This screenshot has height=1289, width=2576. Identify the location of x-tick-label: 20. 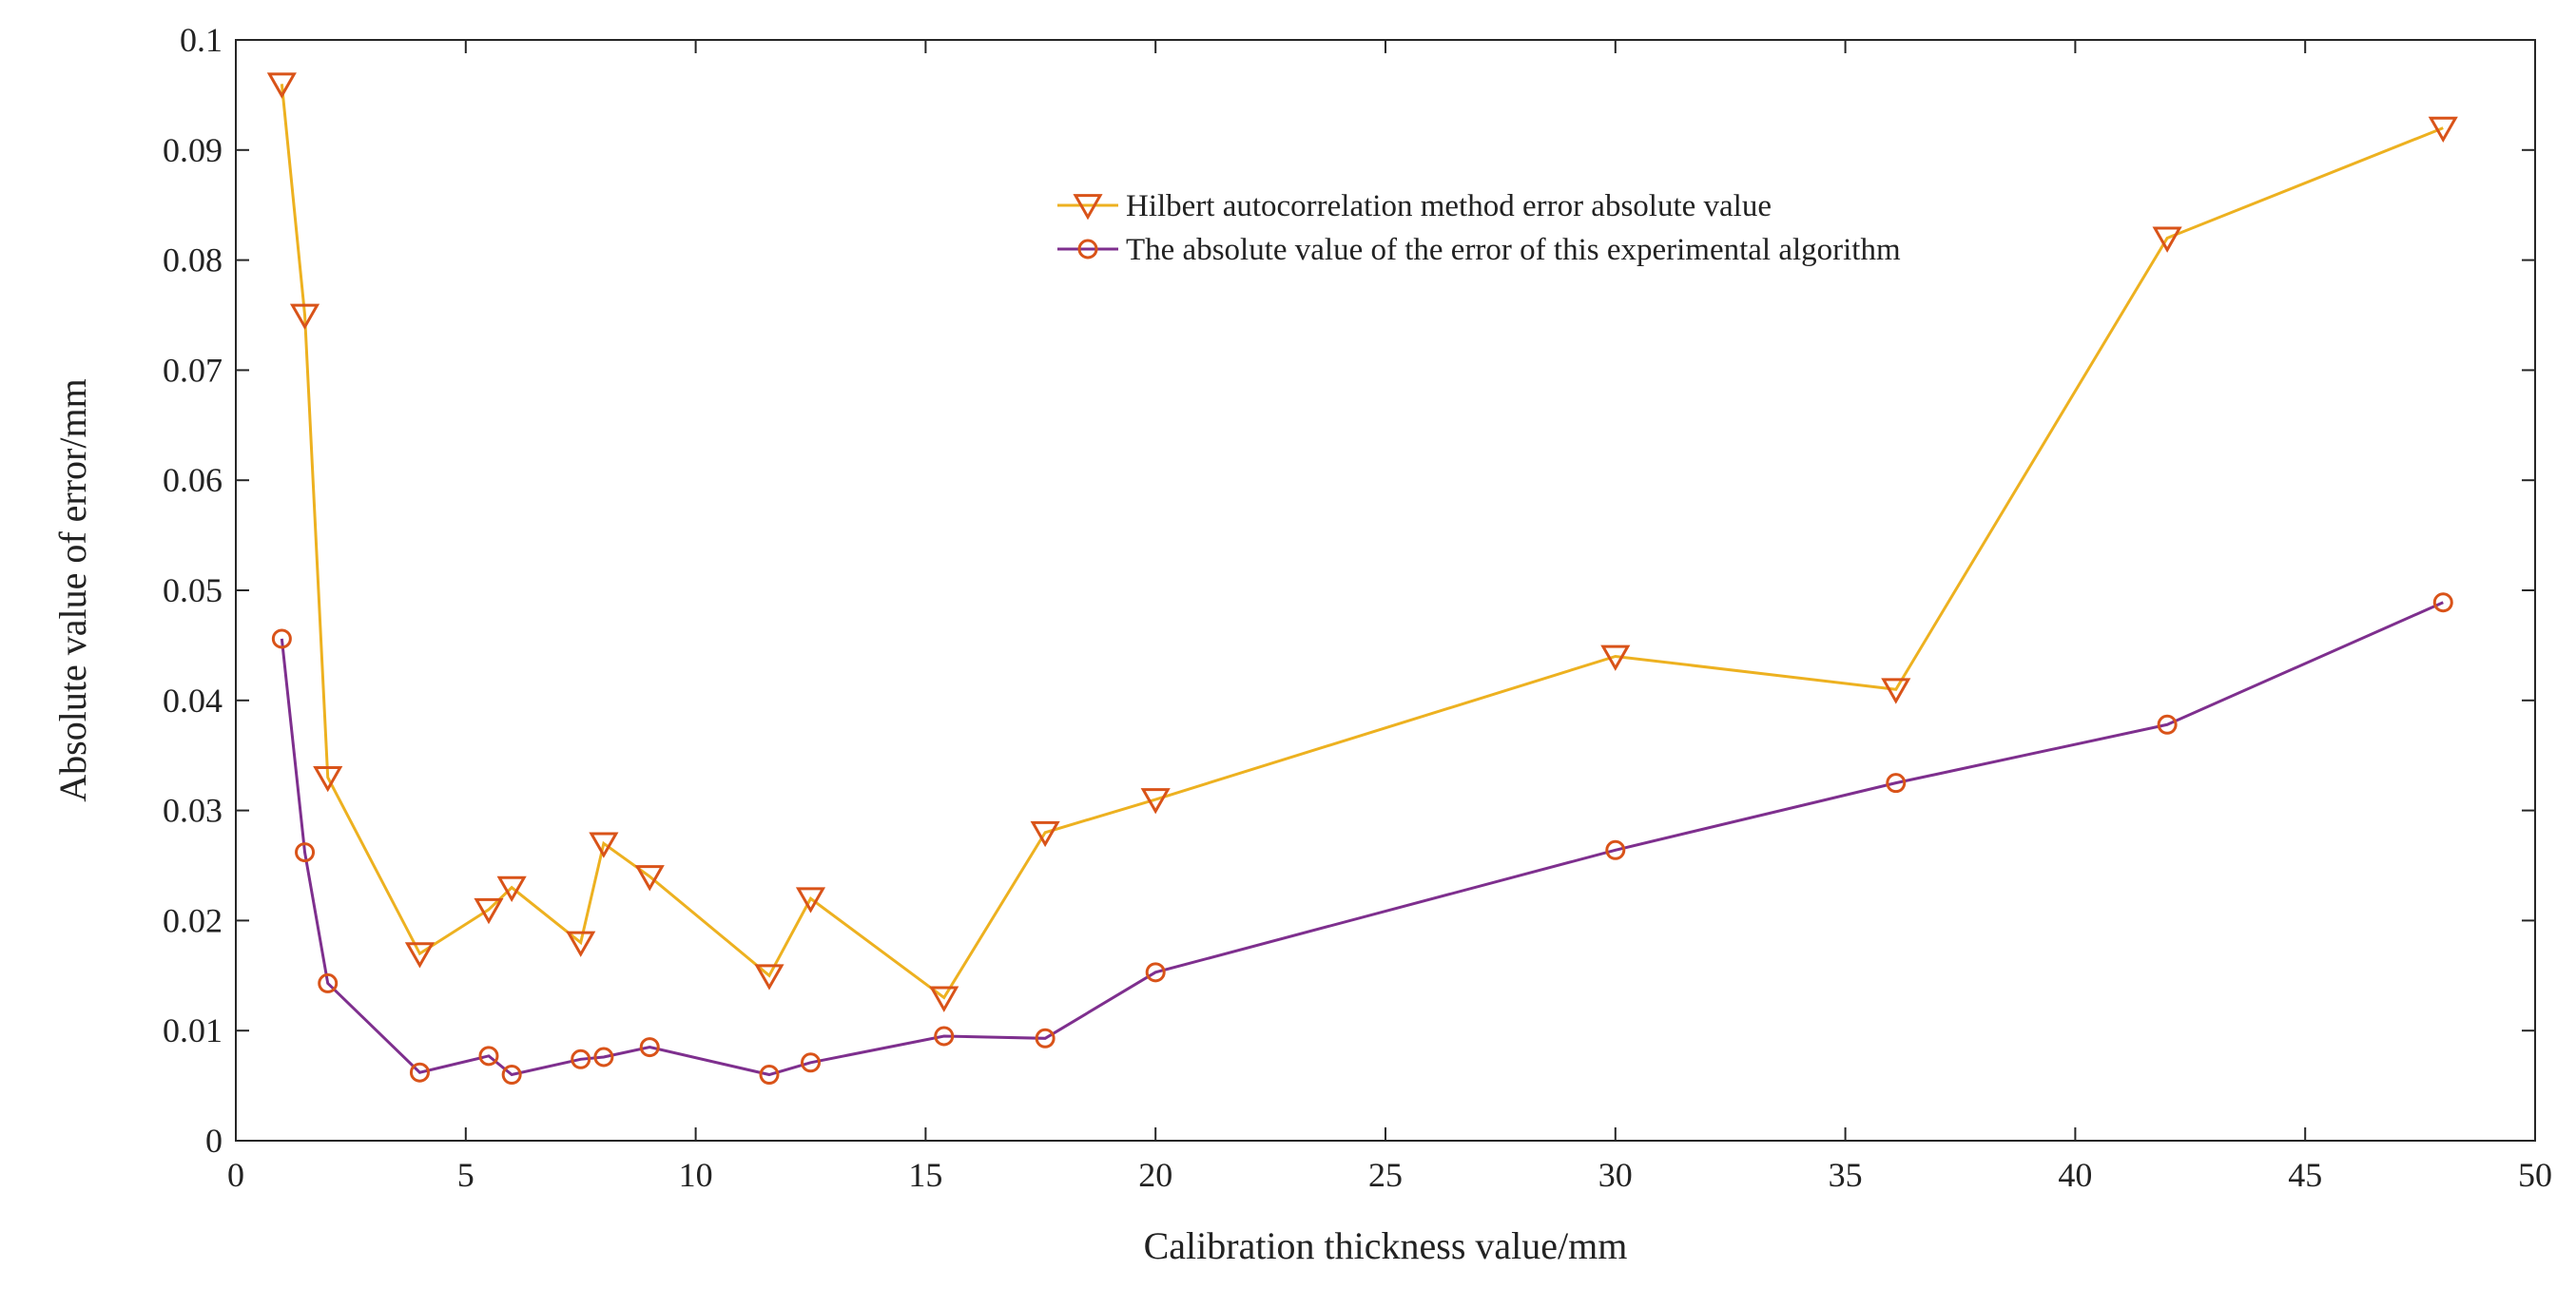
(1155, 1175).